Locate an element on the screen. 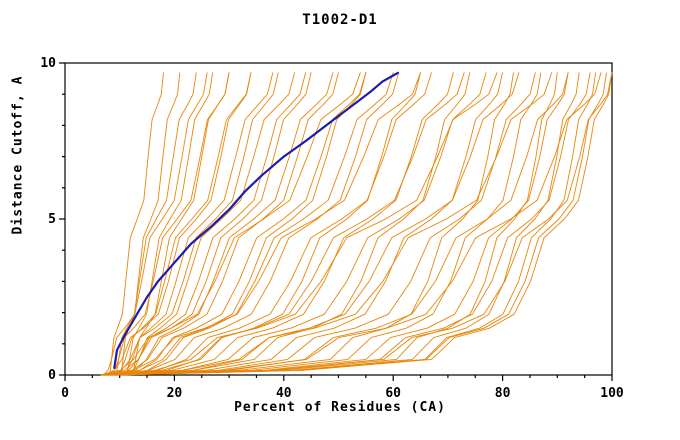 The image size is (680, 440). x-tick-label: 0 is located at coordinates (65, 393).